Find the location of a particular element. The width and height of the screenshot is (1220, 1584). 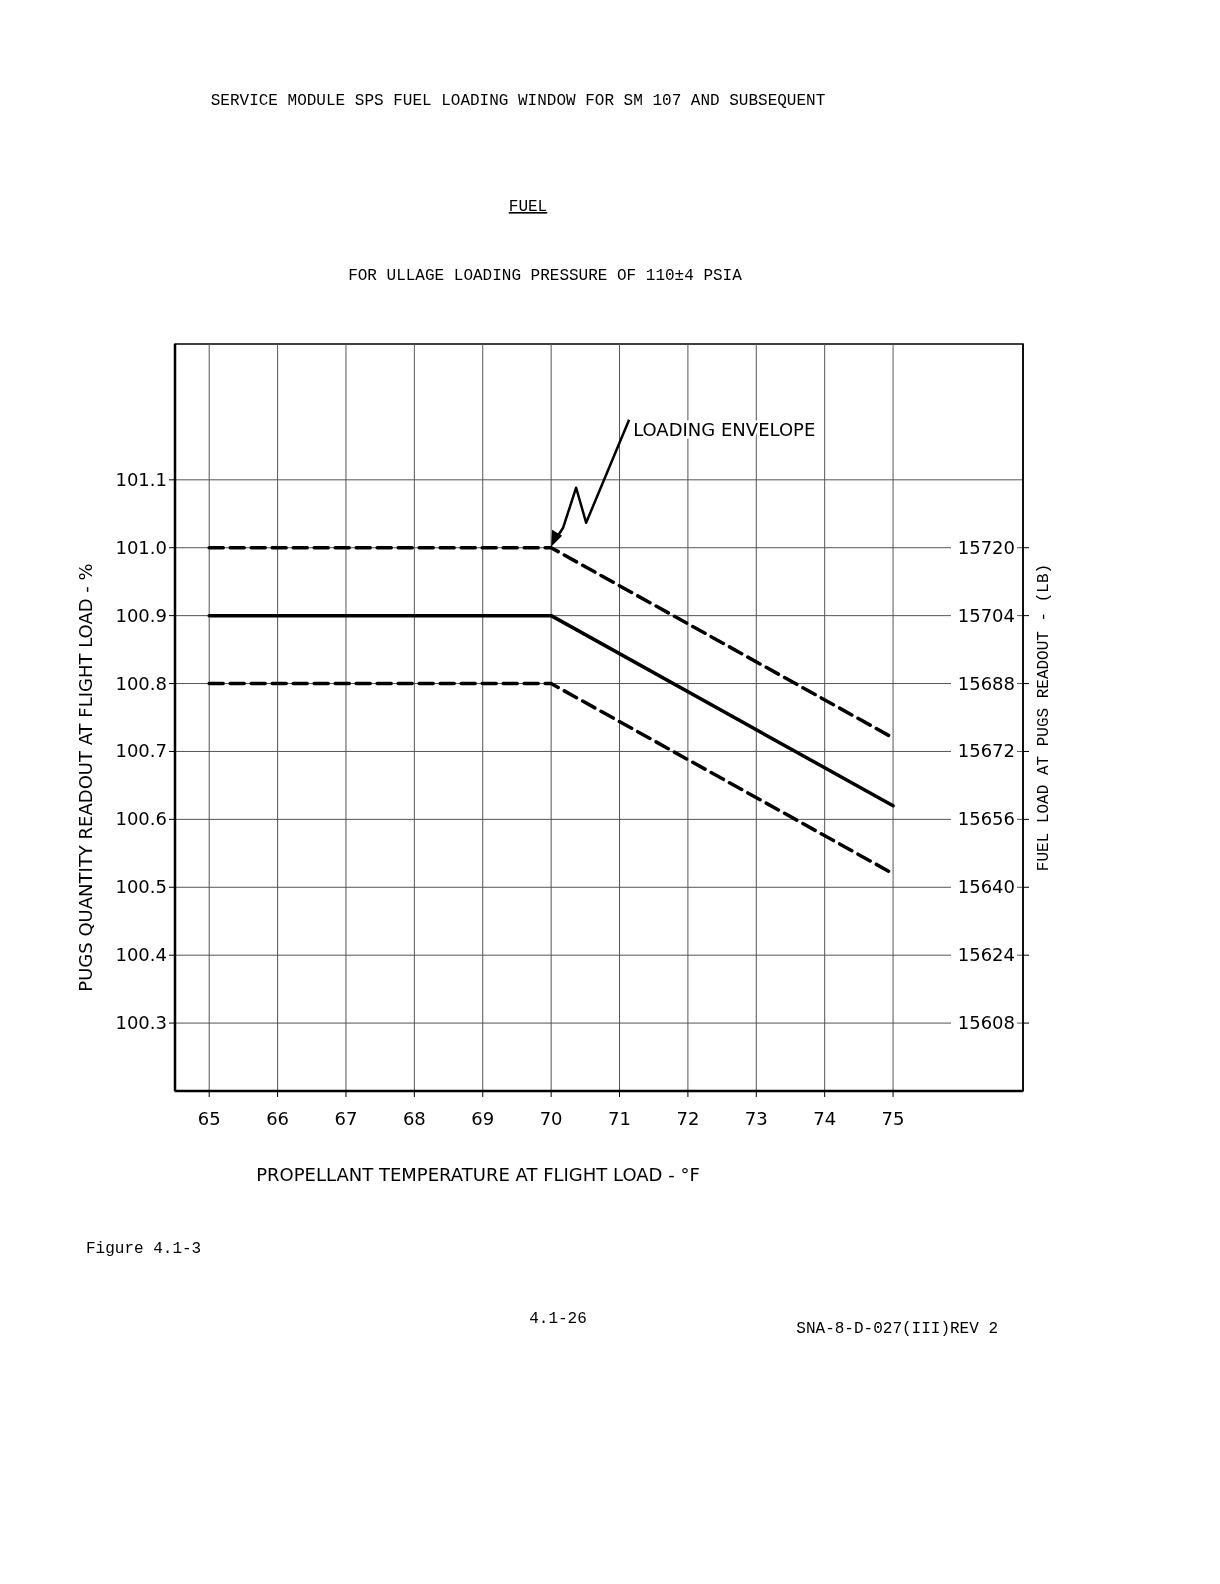

x-tick-label: 65 is located at coordinates (209, 1118).